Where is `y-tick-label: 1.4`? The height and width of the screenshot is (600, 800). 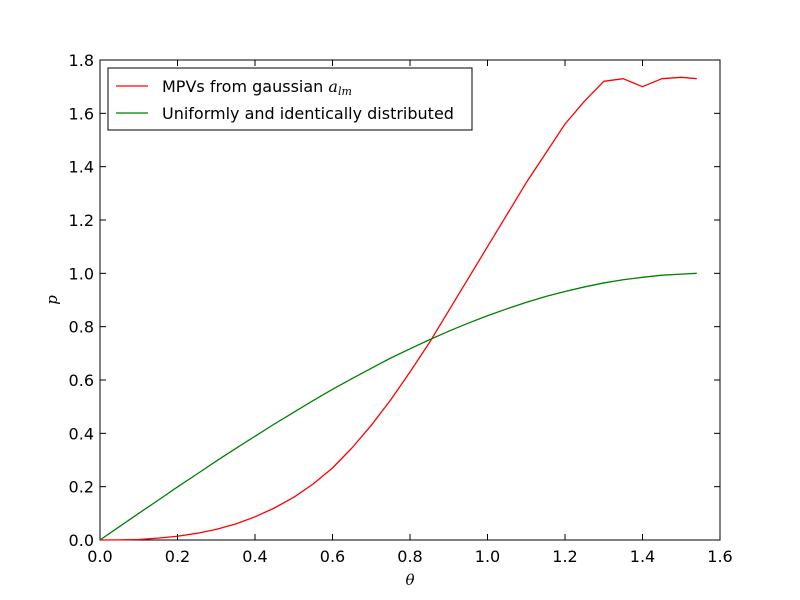 y-tick-label: 1.4 is located at coordinates (81, 167).